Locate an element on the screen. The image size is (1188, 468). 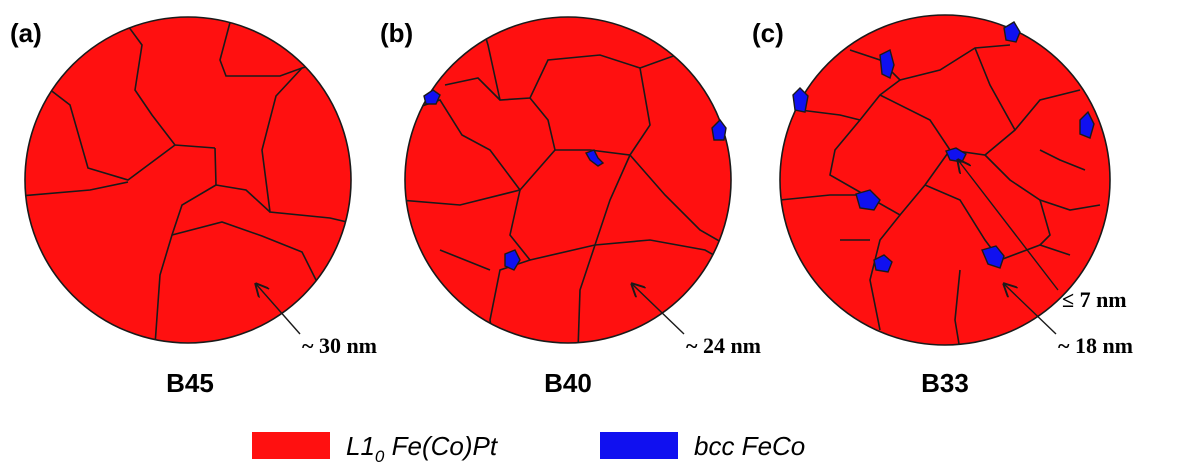
size-annotation: ≤ 7 nm is located at coordinates (1094, 299).